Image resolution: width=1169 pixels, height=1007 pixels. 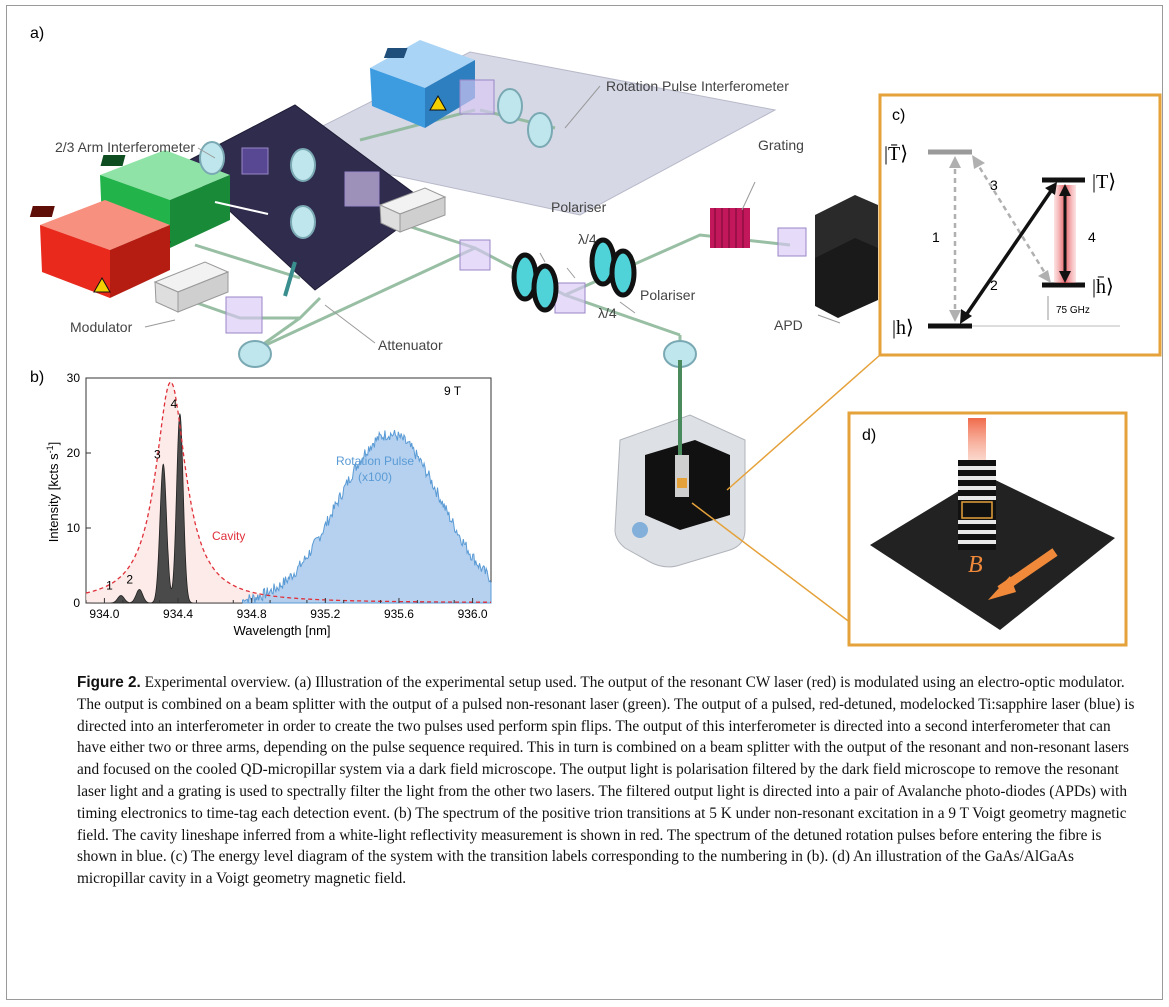 What do you see at coordinates (898, 115) in the screenshot?
I see `panel-c-label: c)` at bounding box center [898, 115].